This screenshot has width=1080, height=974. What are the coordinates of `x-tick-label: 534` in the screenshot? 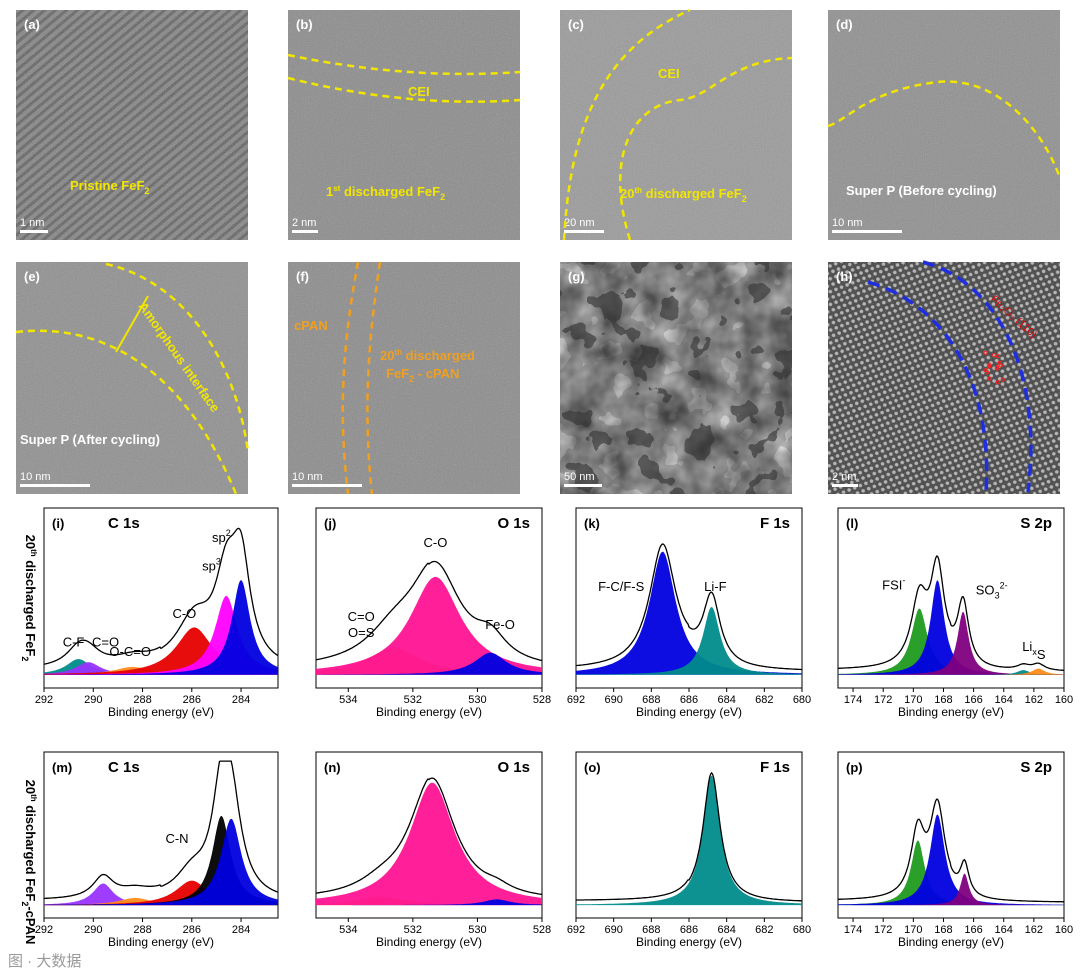 It's located at (348, 930).